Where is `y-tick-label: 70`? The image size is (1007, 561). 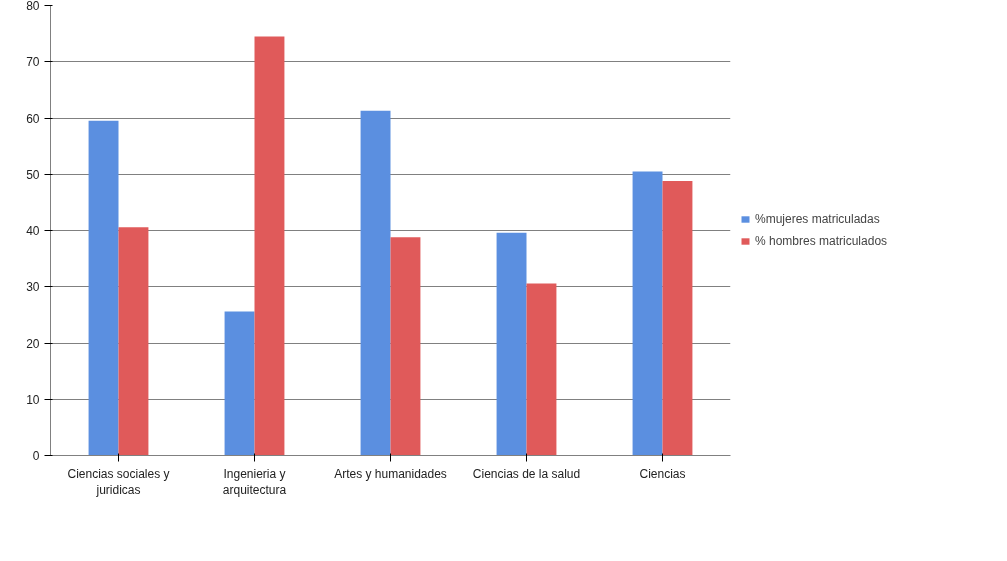
y-tick-label: 70 is located at coordinates (33, 62).